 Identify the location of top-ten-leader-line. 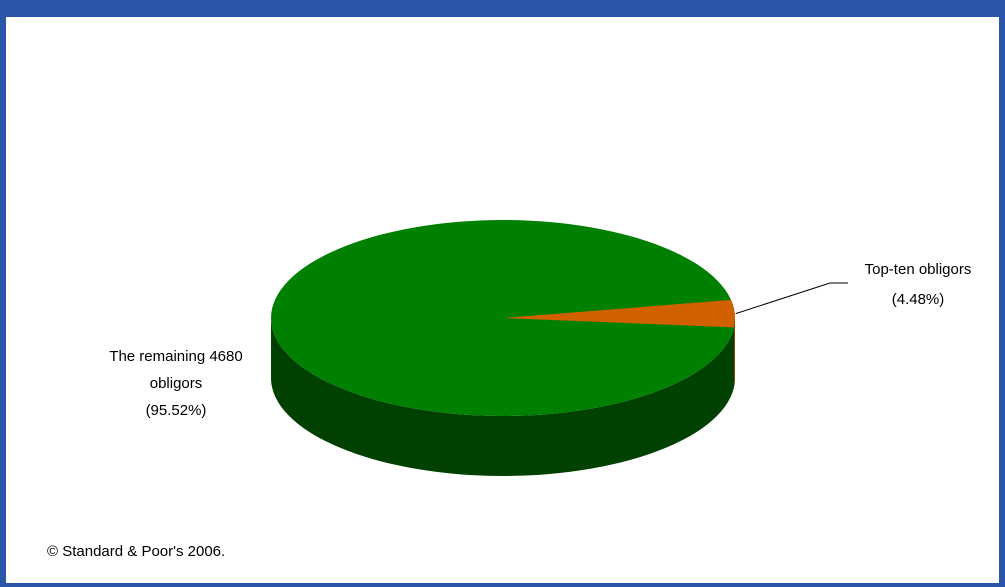
(791, 298).